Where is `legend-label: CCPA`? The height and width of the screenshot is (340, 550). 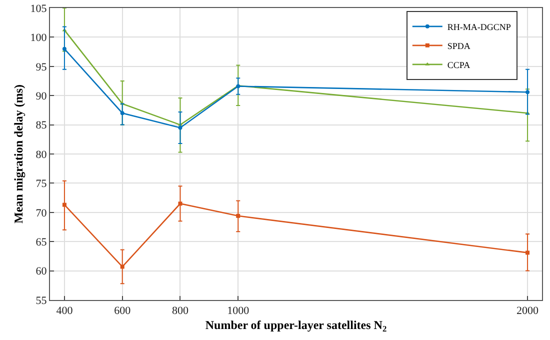 legend-label: CCPA is located at coordinates (459, 65).